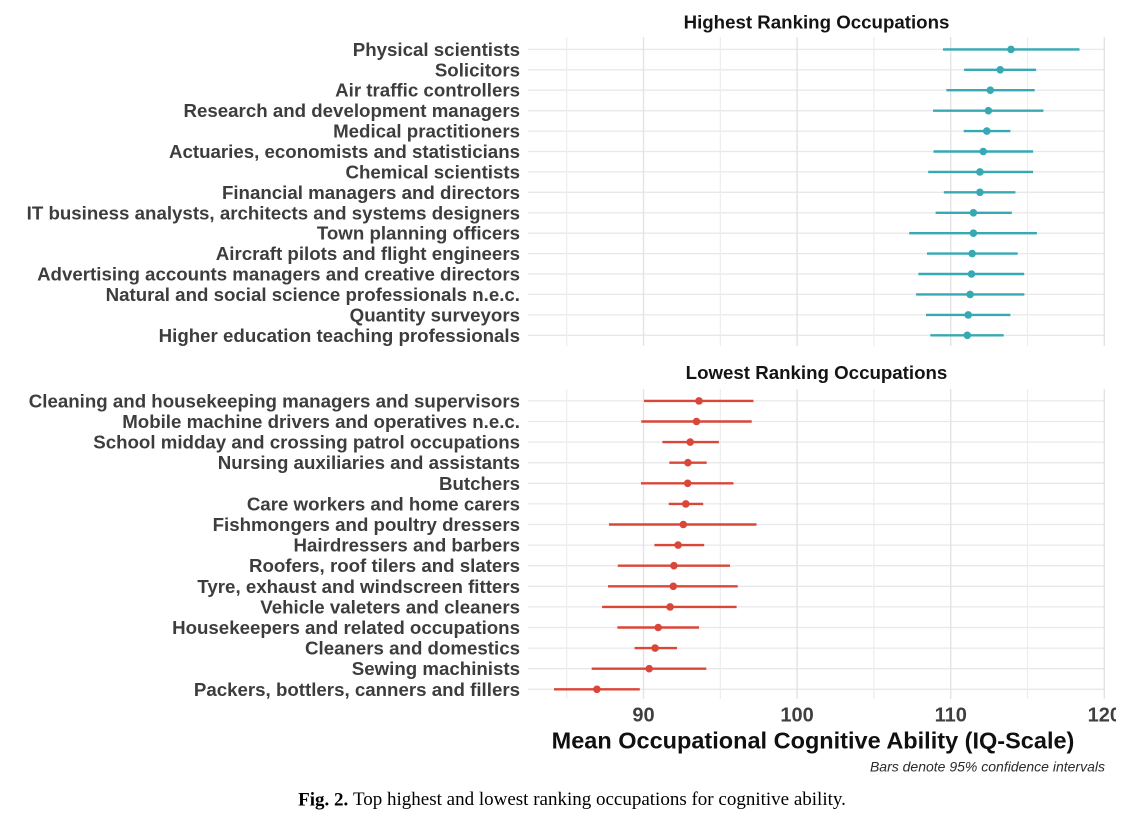 The height and width of the screenshot is (826, 1147). I want to click on svg-text:Roofers, roof tilers and slate: Roofers, roof tilers and slaters, so click(384, 565).